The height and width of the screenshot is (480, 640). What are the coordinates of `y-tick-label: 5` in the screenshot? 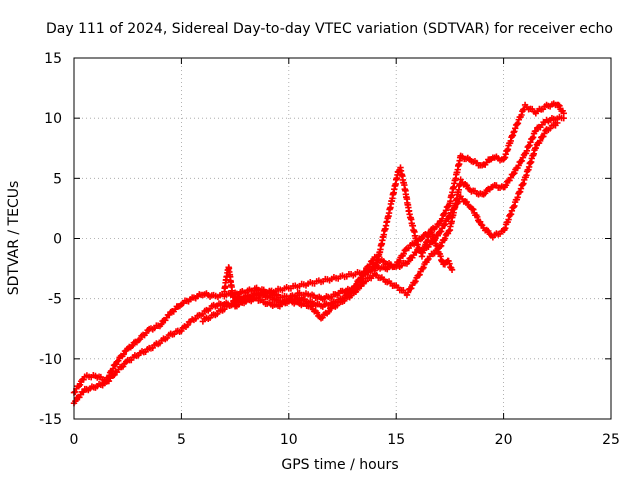 It's located at (57, 179).